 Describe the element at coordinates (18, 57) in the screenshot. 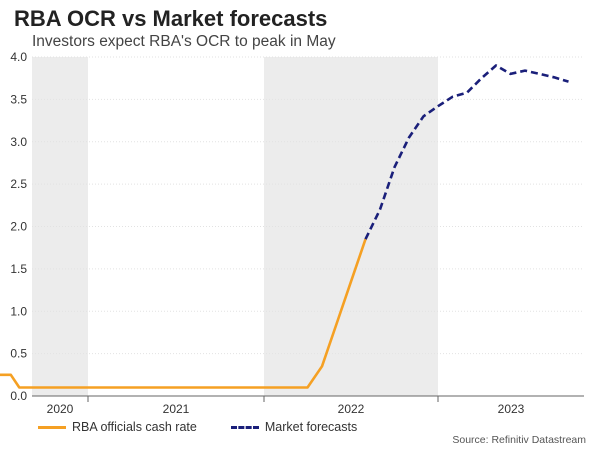

I see `y-tick-label-4.0: 4.0` at that location.